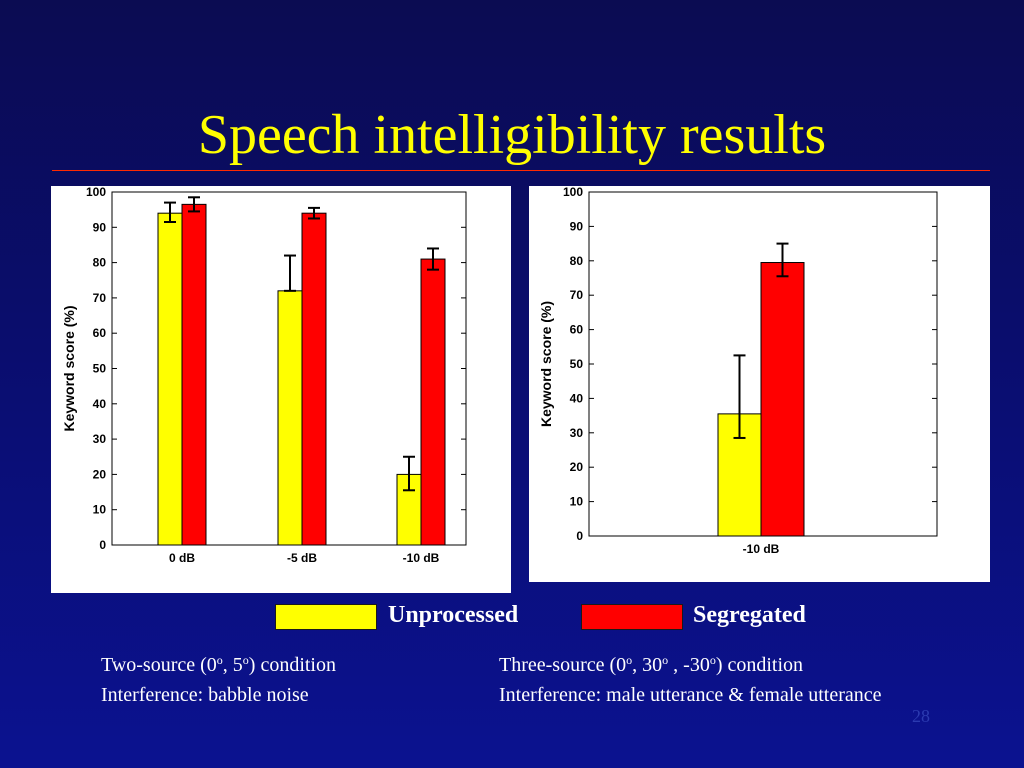 This screenshot has height=768, width=1024. Describe the element at coordinates (512, 135) in the screenshot. I see `slide-title: Speech intelligibility results` at that location.